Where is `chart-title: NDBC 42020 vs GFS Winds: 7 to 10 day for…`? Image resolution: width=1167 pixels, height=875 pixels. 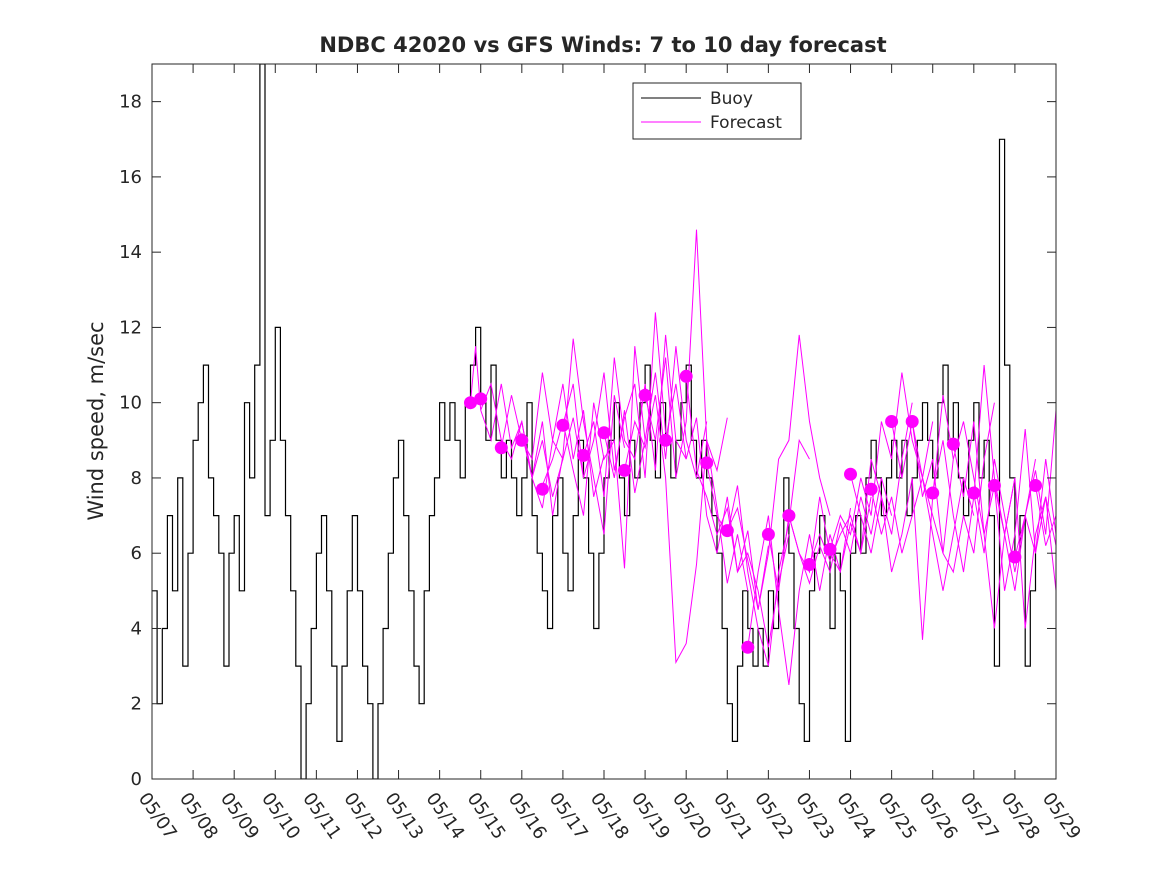
chart-title: NDBC 42020 vs GFS Winds: 7 to 10 day for… is located at coordinates (602, 45).